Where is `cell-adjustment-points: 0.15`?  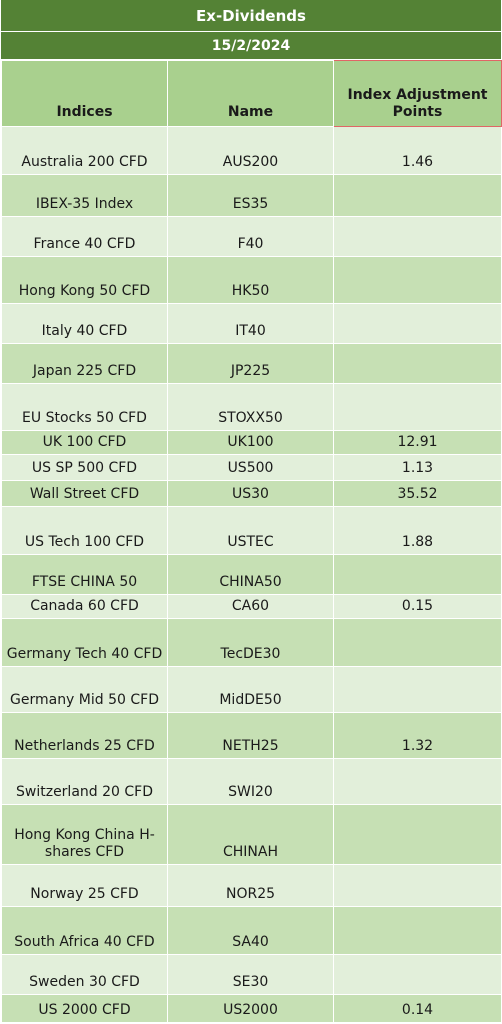
cell-adjustment-points: 0.15 is located at coordinates (417, 606).